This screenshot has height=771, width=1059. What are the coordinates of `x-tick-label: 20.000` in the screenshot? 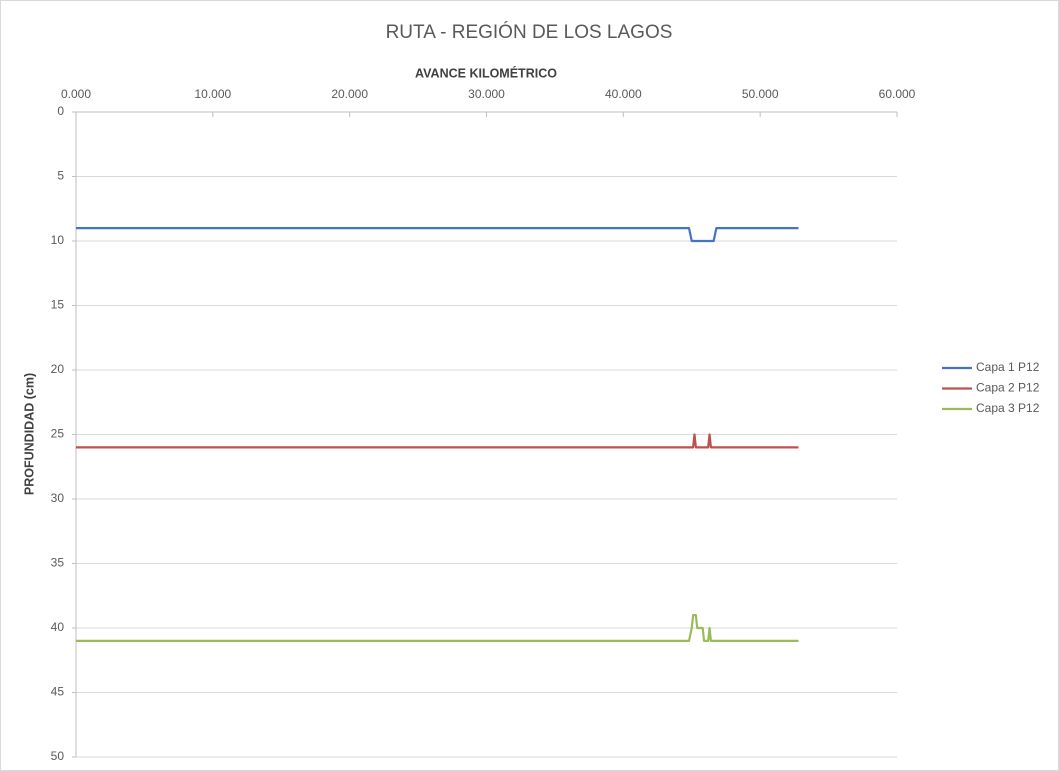 It's located at (349, 94).